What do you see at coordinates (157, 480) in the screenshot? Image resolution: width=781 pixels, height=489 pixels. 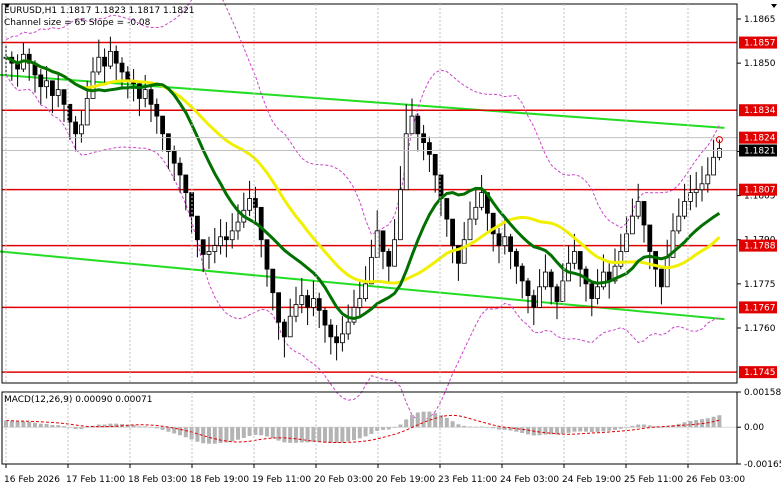 I see `x-tick-label: 18 Feb 03:00` at bounding box center [157, 480].